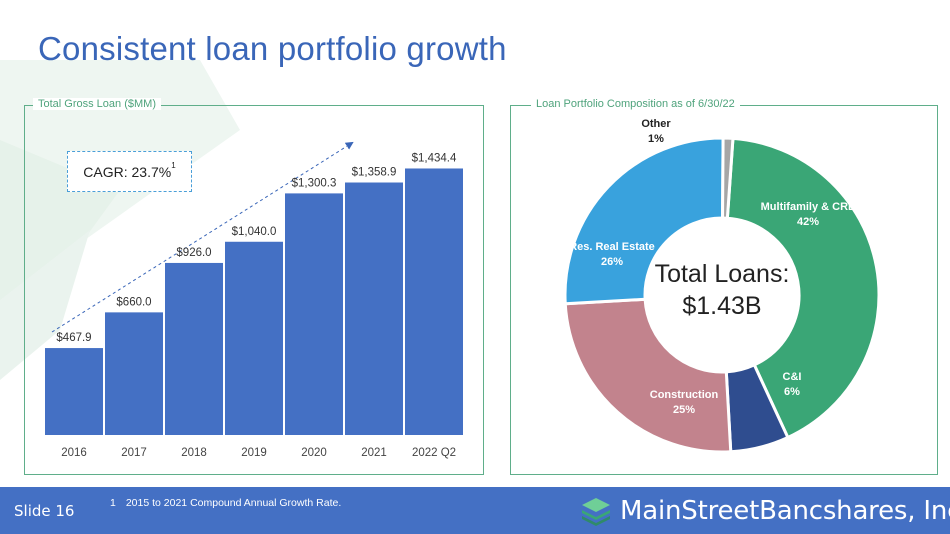 This screenshot has width=950, height=534. I want to click on slice-label-construction: Construction, so click(684, 395).